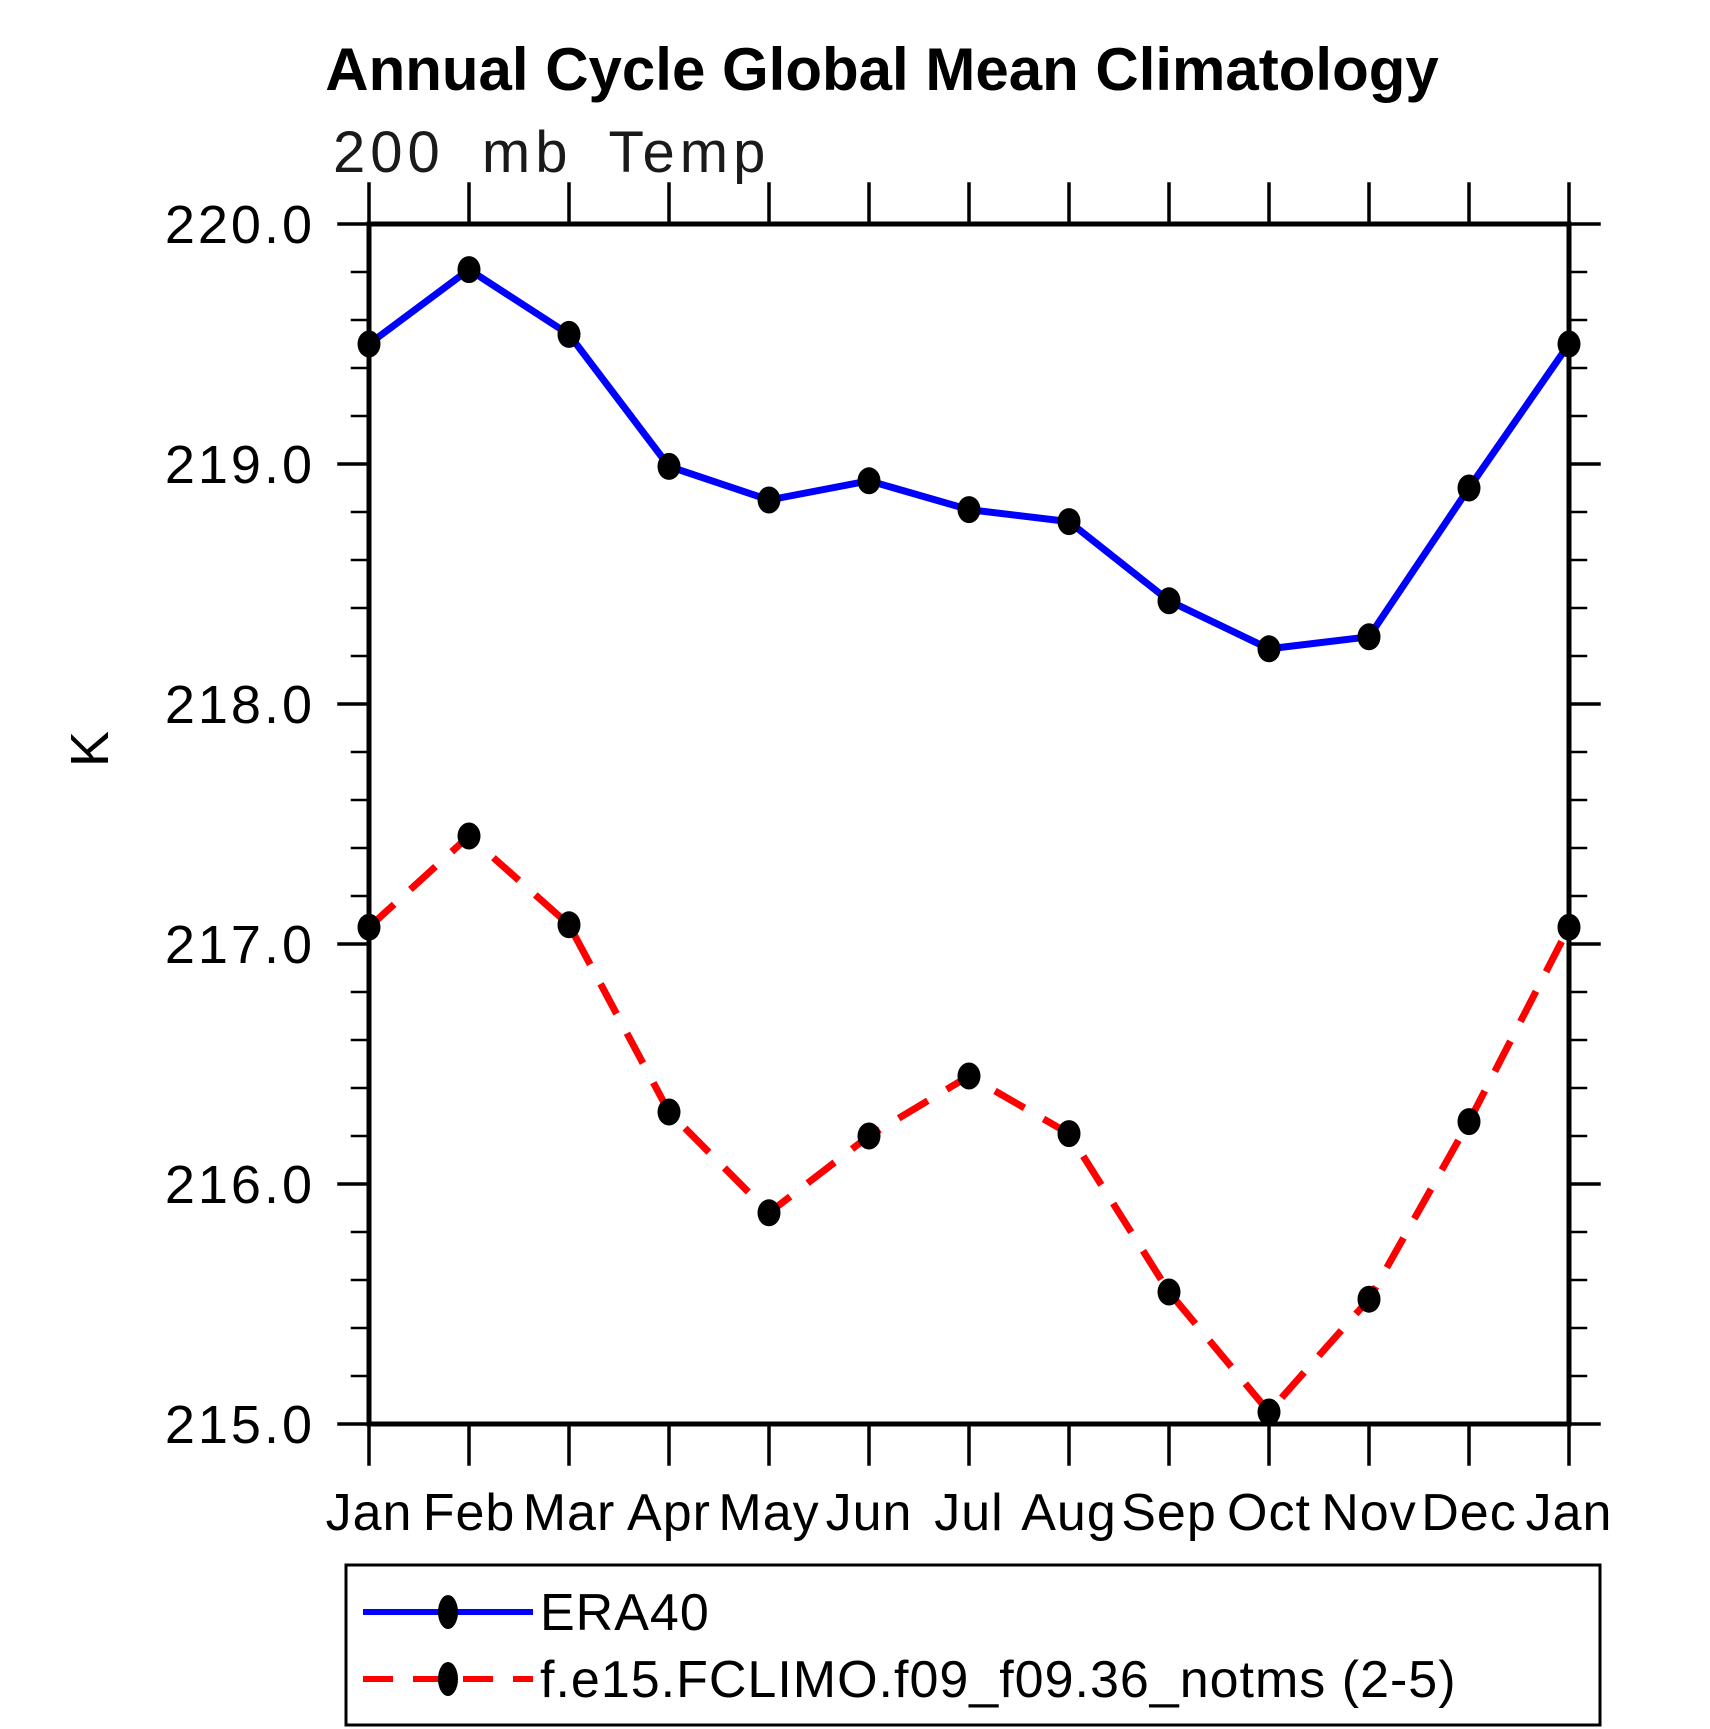 Image resolution: width=1710 pixels, height=1729 pixels. Describe the element at coordinates (1169, 1513) in the screenshot. I see `x-tick-label-8: Sep` at that location.